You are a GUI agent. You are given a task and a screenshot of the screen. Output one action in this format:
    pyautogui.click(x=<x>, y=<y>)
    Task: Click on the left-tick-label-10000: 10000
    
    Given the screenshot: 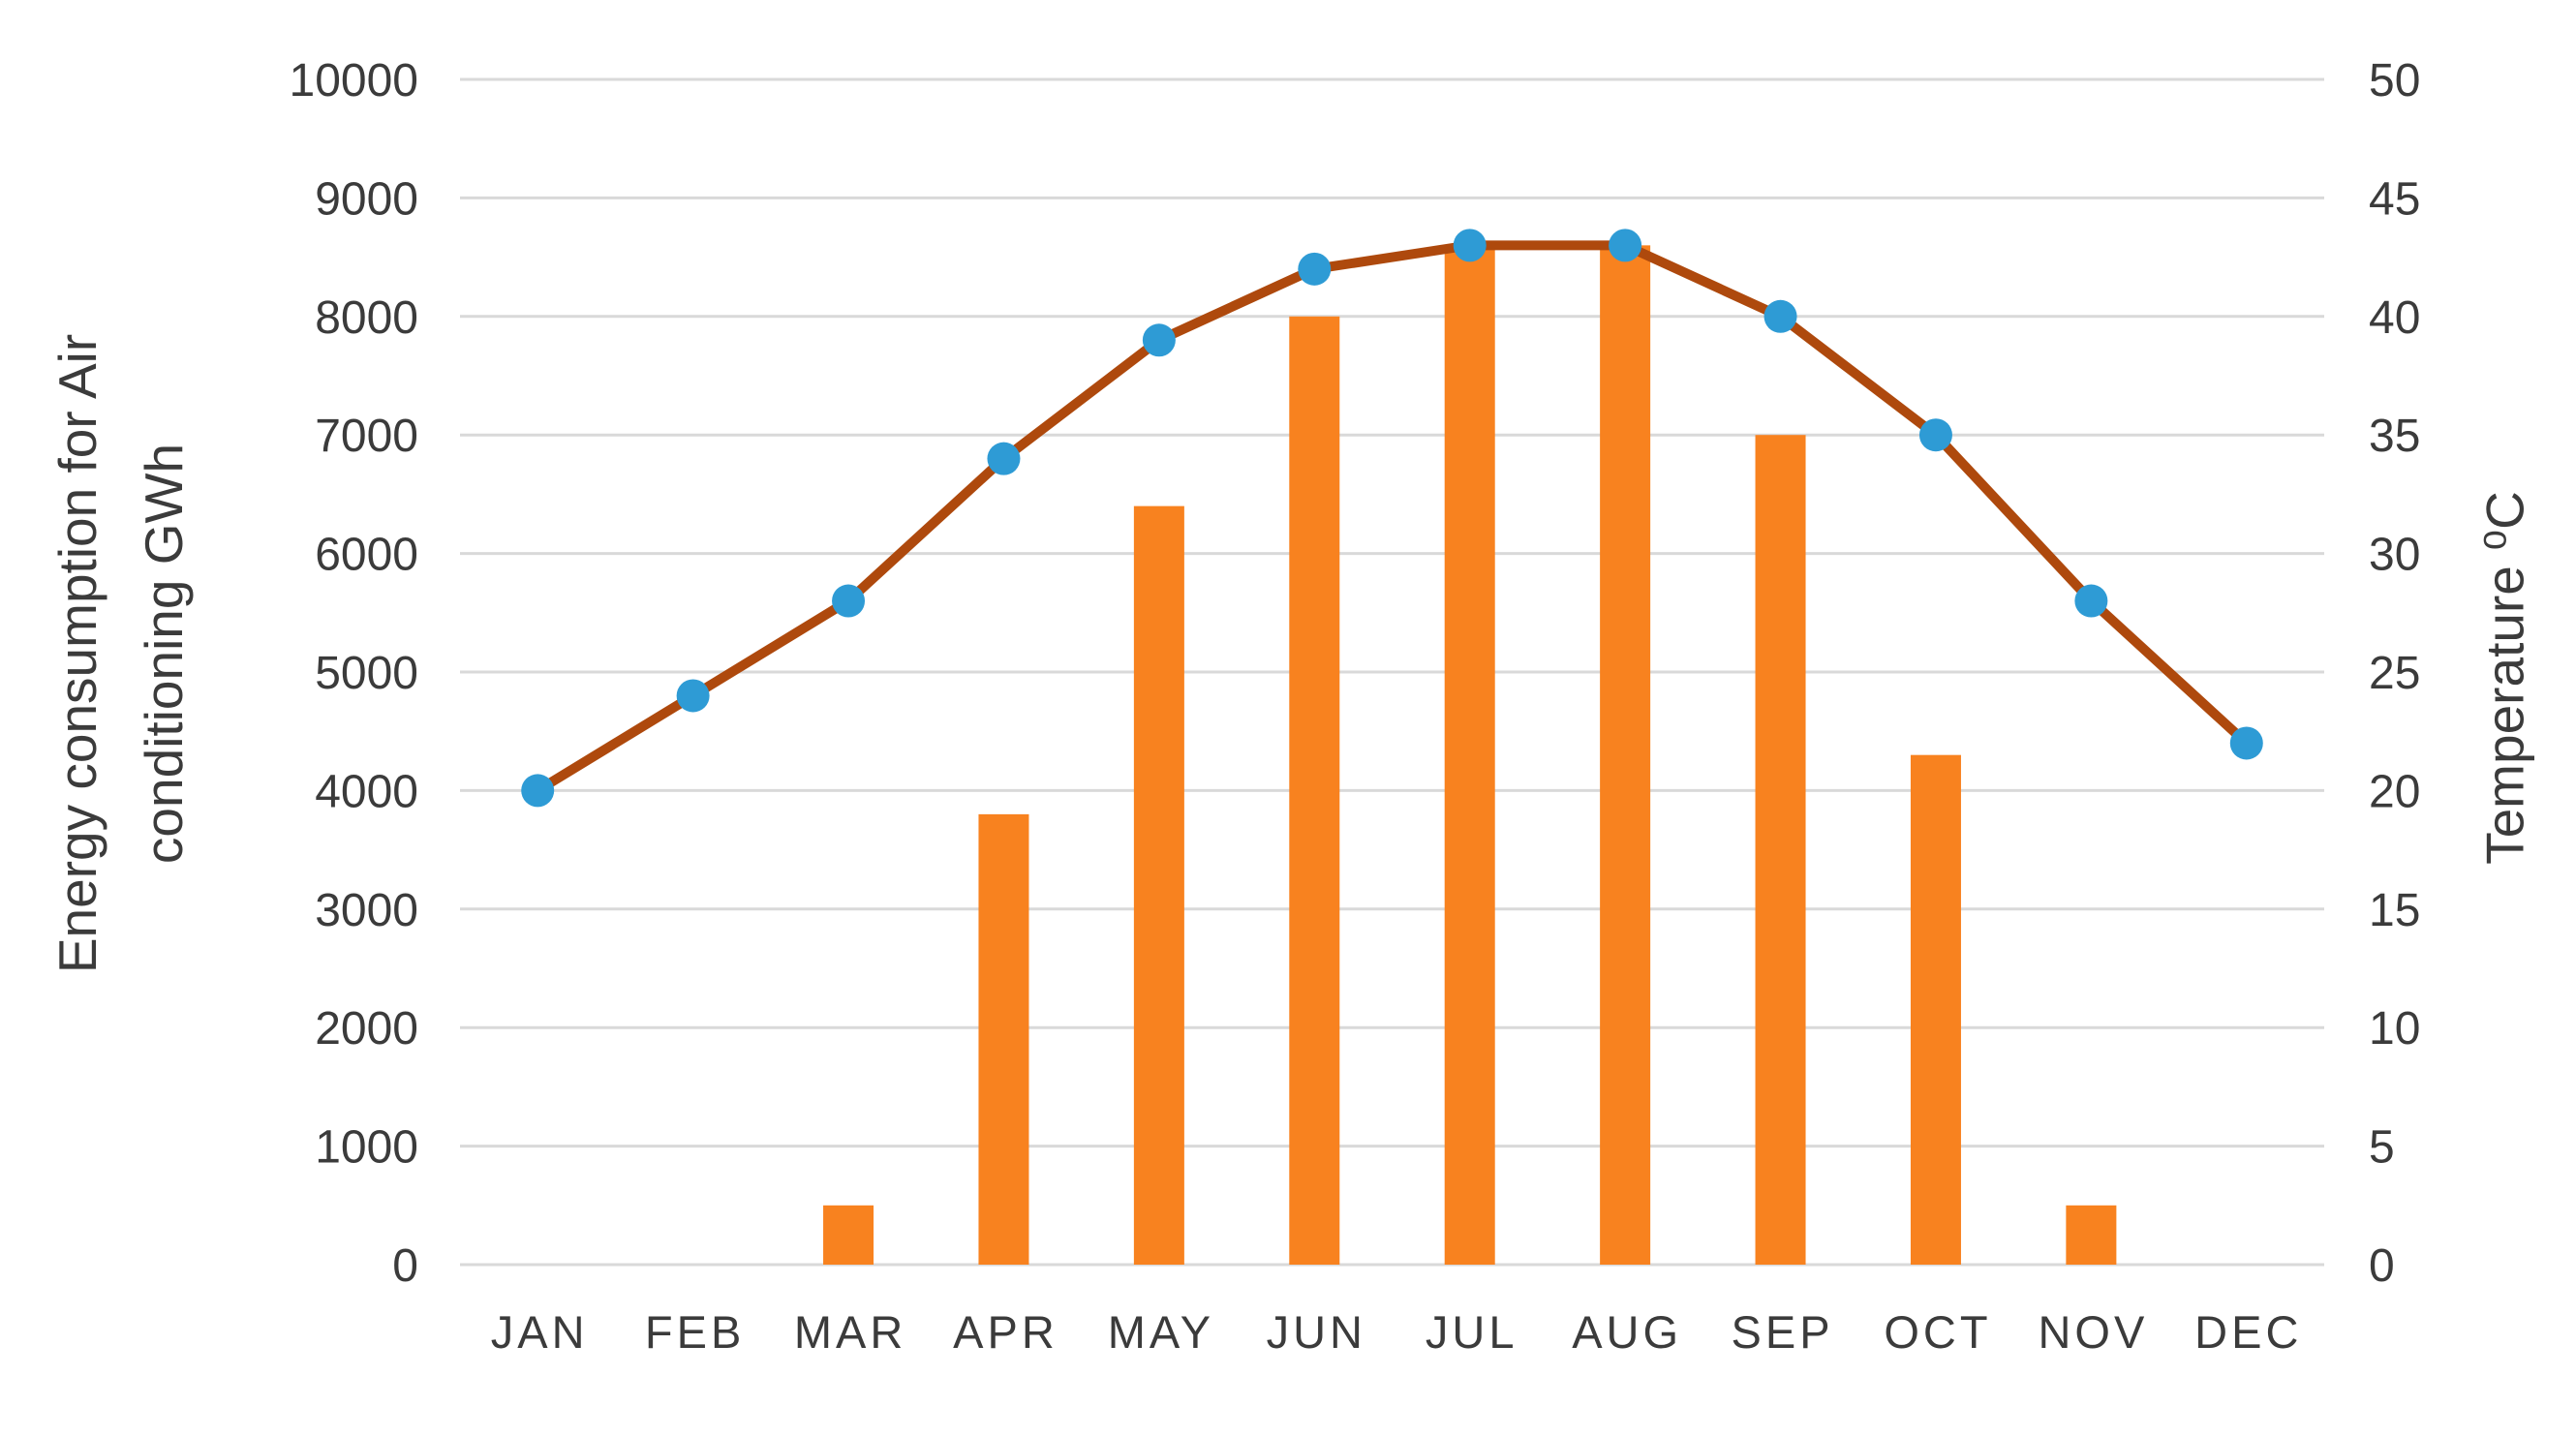 What is the action you would take?
    pyautogui.click(x=354, y=81)
    